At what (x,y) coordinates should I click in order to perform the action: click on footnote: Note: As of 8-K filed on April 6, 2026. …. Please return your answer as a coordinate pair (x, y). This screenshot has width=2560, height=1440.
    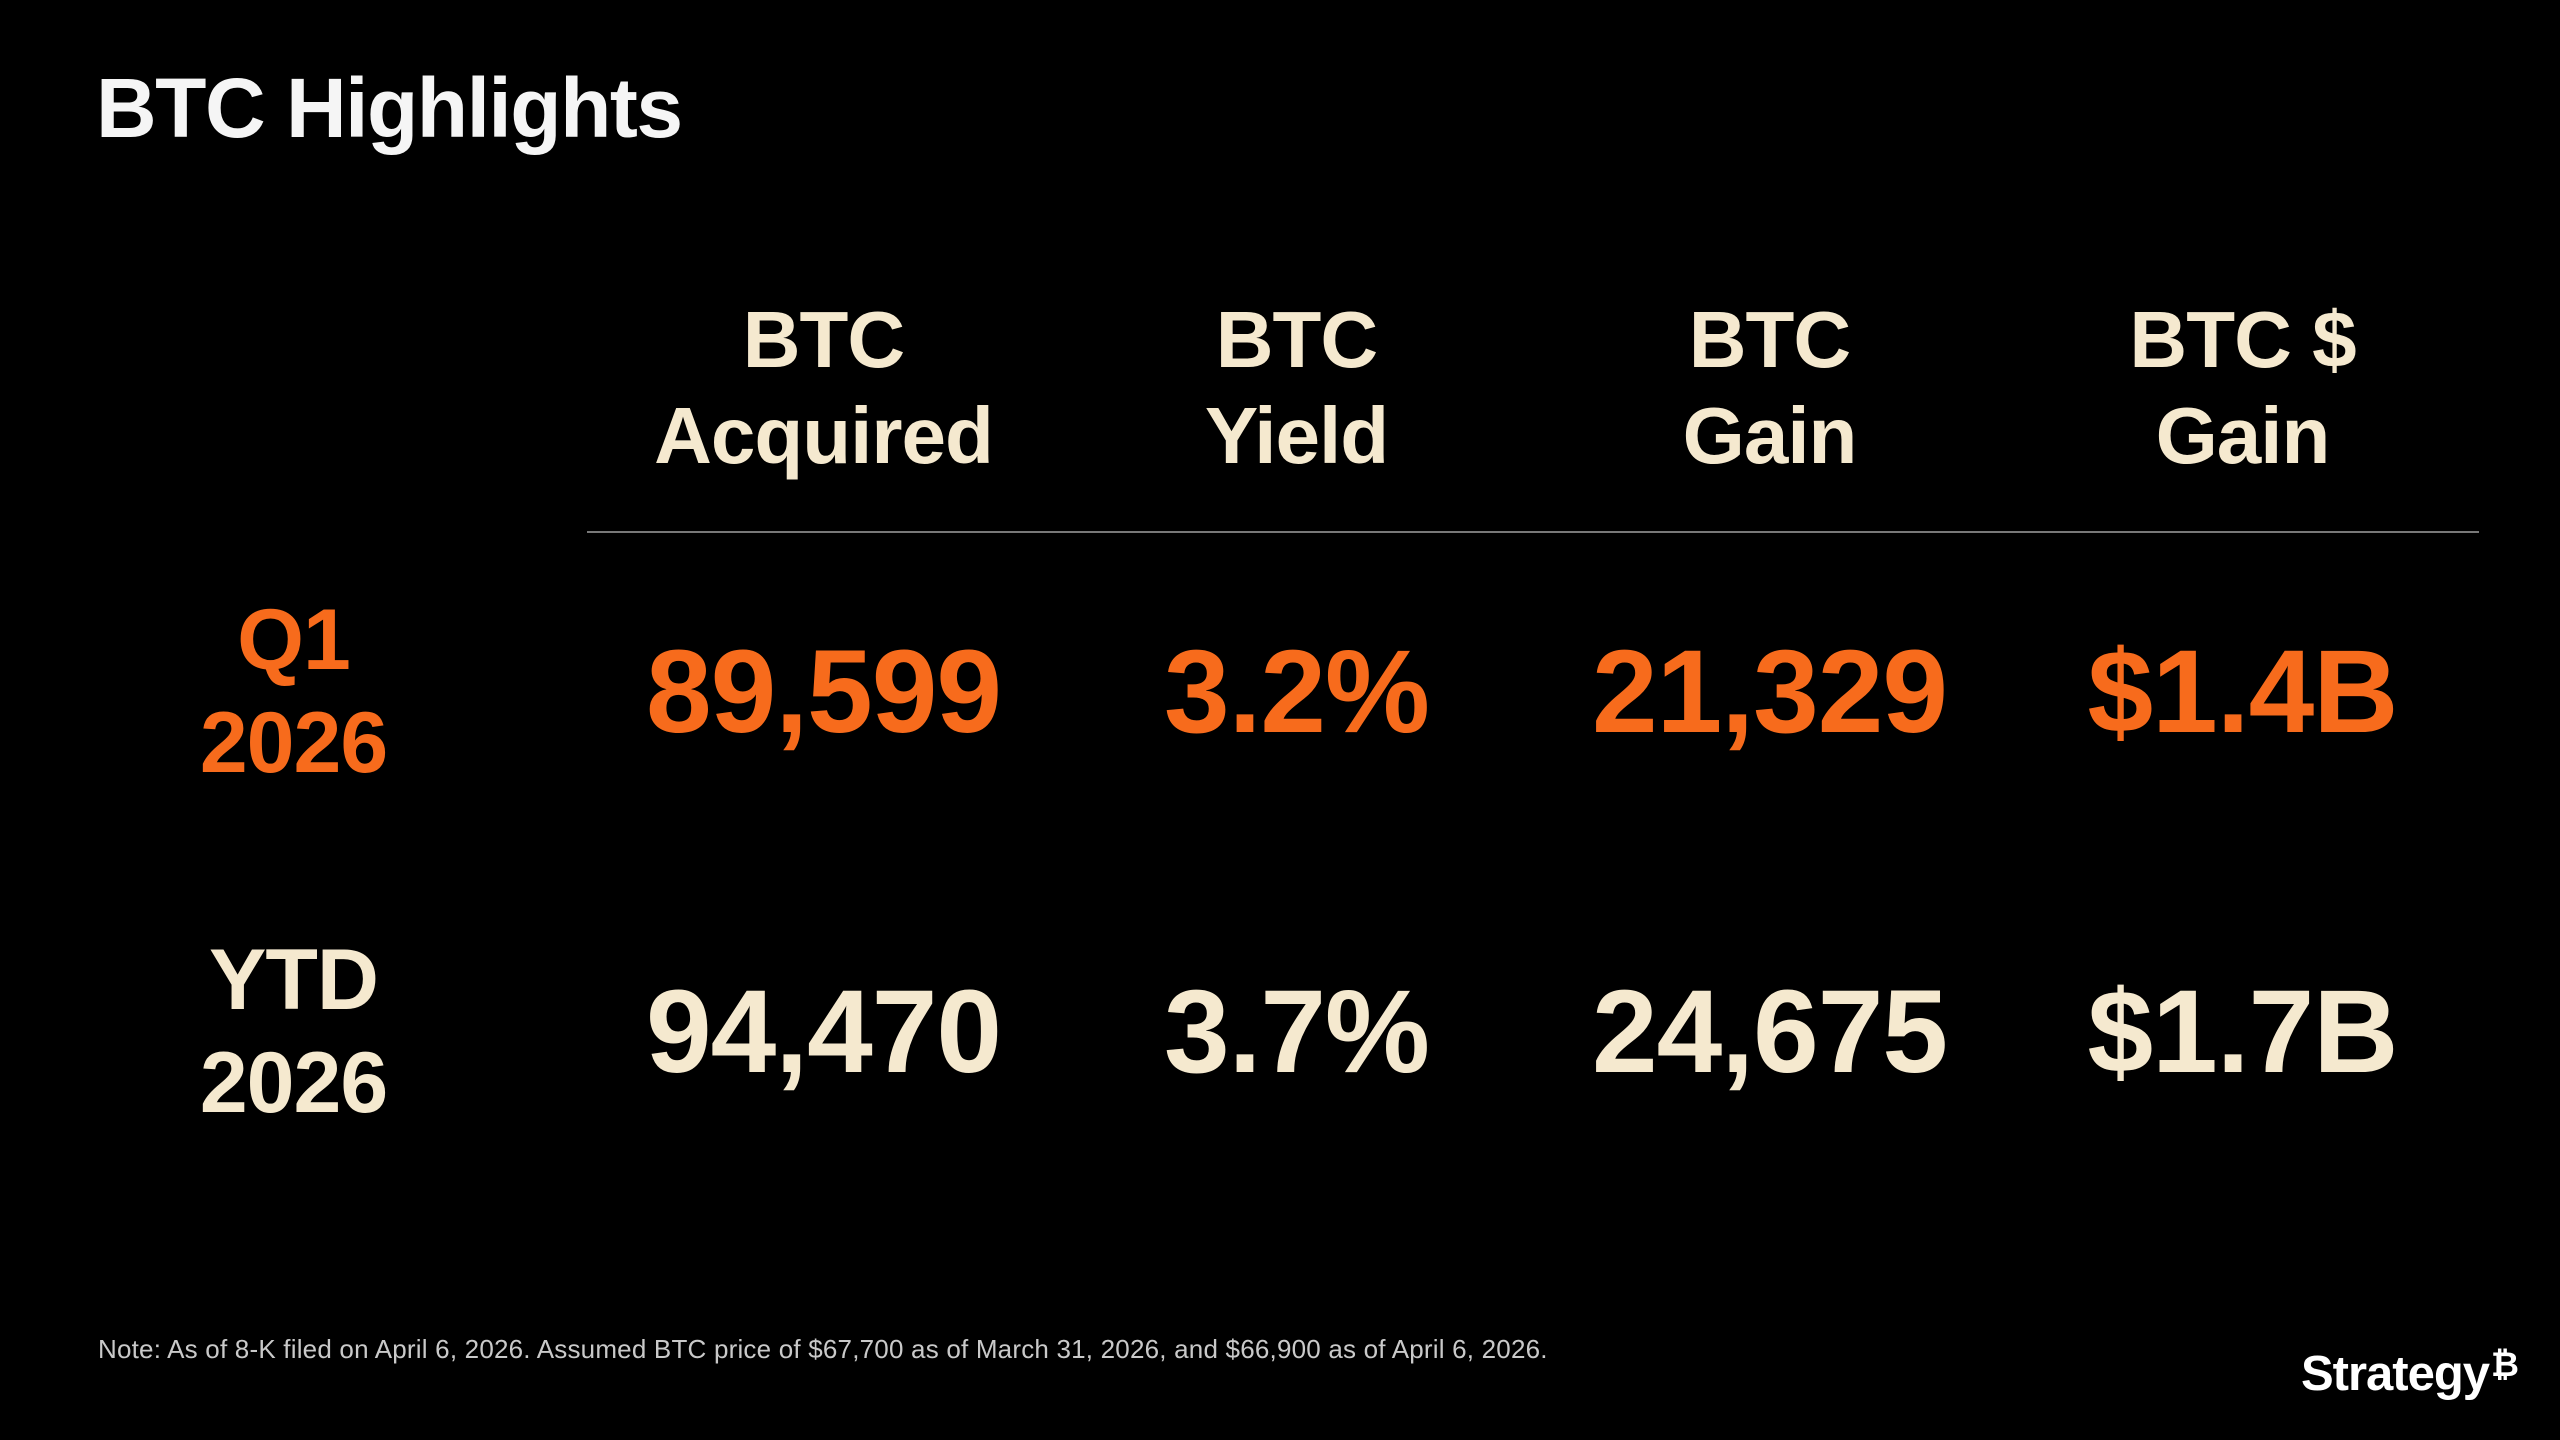
    Looking at the image, I should click on (823, 1349).